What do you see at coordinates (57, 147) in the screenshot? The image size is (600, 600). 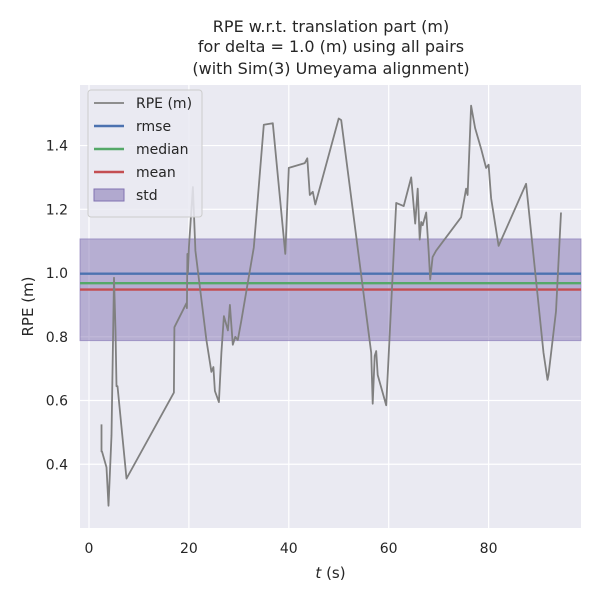 I see `y-tick-label: 1.4` at bounding box center [57, 147].